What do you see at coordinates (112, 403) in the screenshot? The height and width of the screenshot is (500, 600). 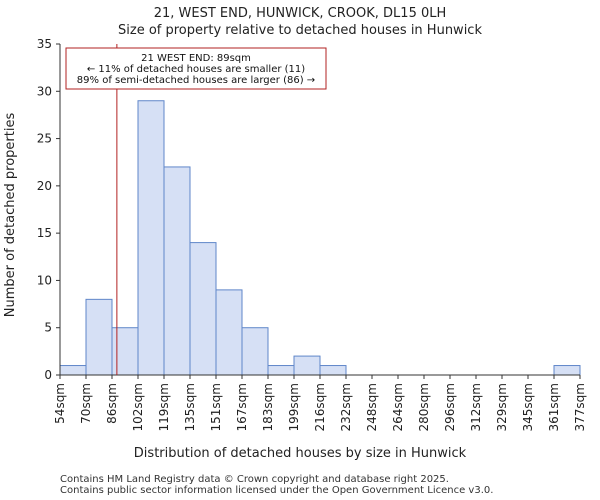 I see `x-tick-label: 86sqm` at bounding box center [112, 403].